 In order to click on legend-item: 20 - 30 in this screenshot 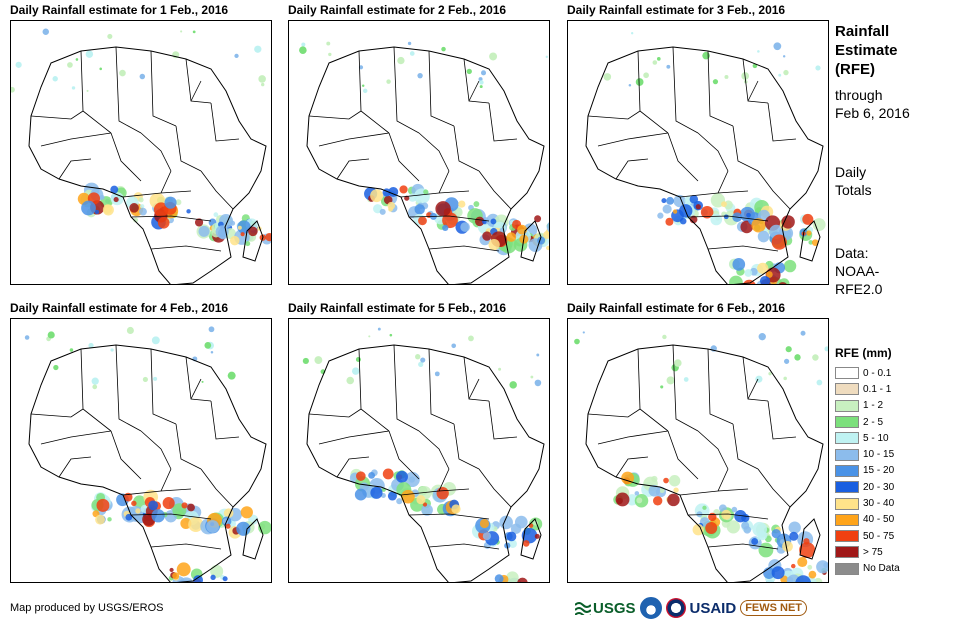, I will do `click(867, 487)`.